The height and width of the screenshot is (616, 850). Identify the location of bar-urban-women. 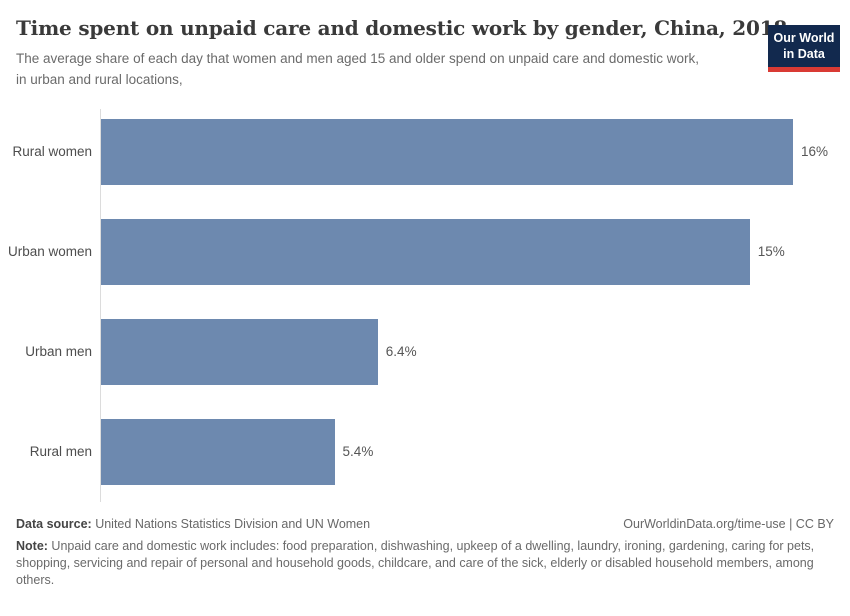
(425, 251).